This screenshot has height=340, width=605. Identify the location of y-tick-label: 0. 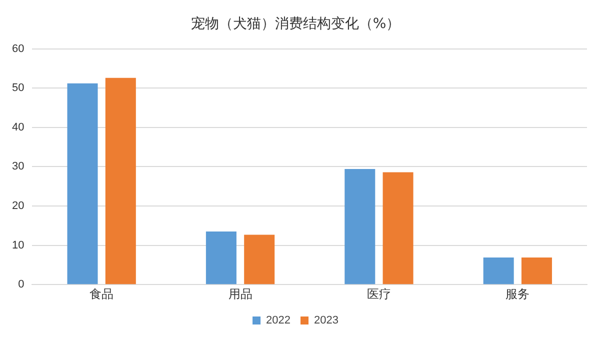
(21, 284).